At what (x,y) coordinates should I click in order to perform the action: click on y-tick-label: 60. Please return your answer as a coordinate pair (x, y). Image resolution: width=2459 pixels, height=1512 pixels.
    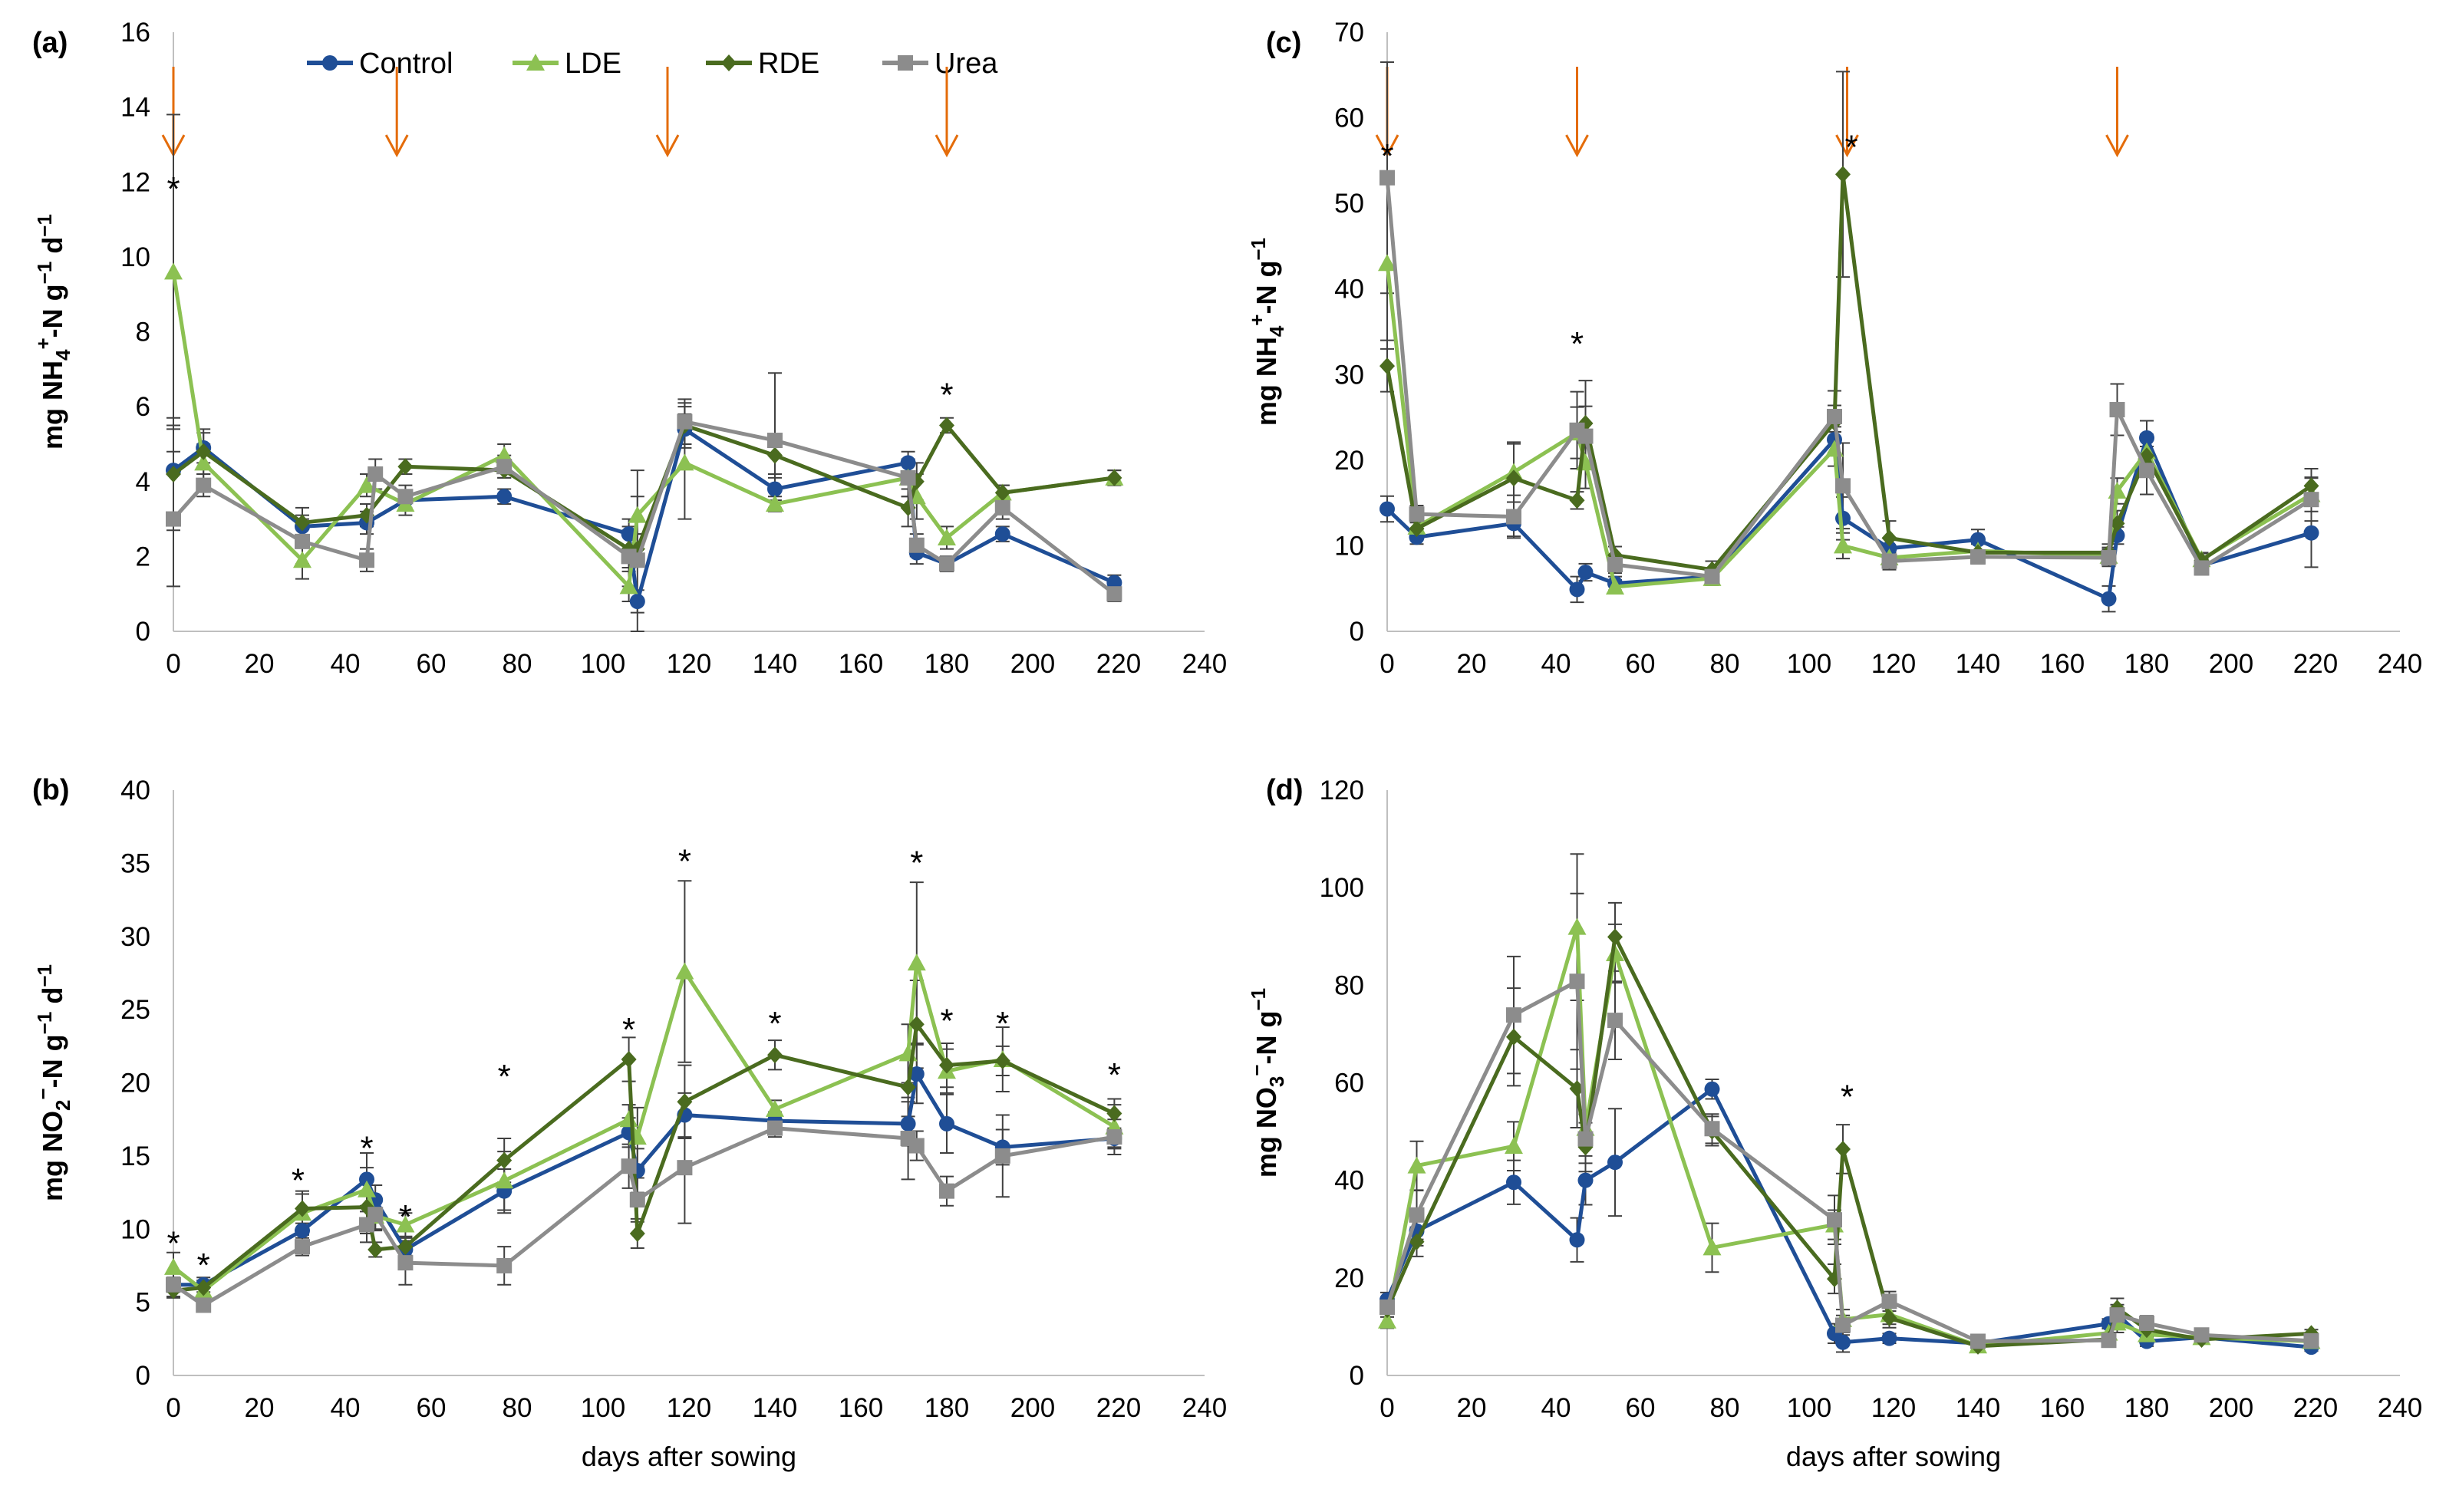
    Looking at the image, I should click on (1349, 118).